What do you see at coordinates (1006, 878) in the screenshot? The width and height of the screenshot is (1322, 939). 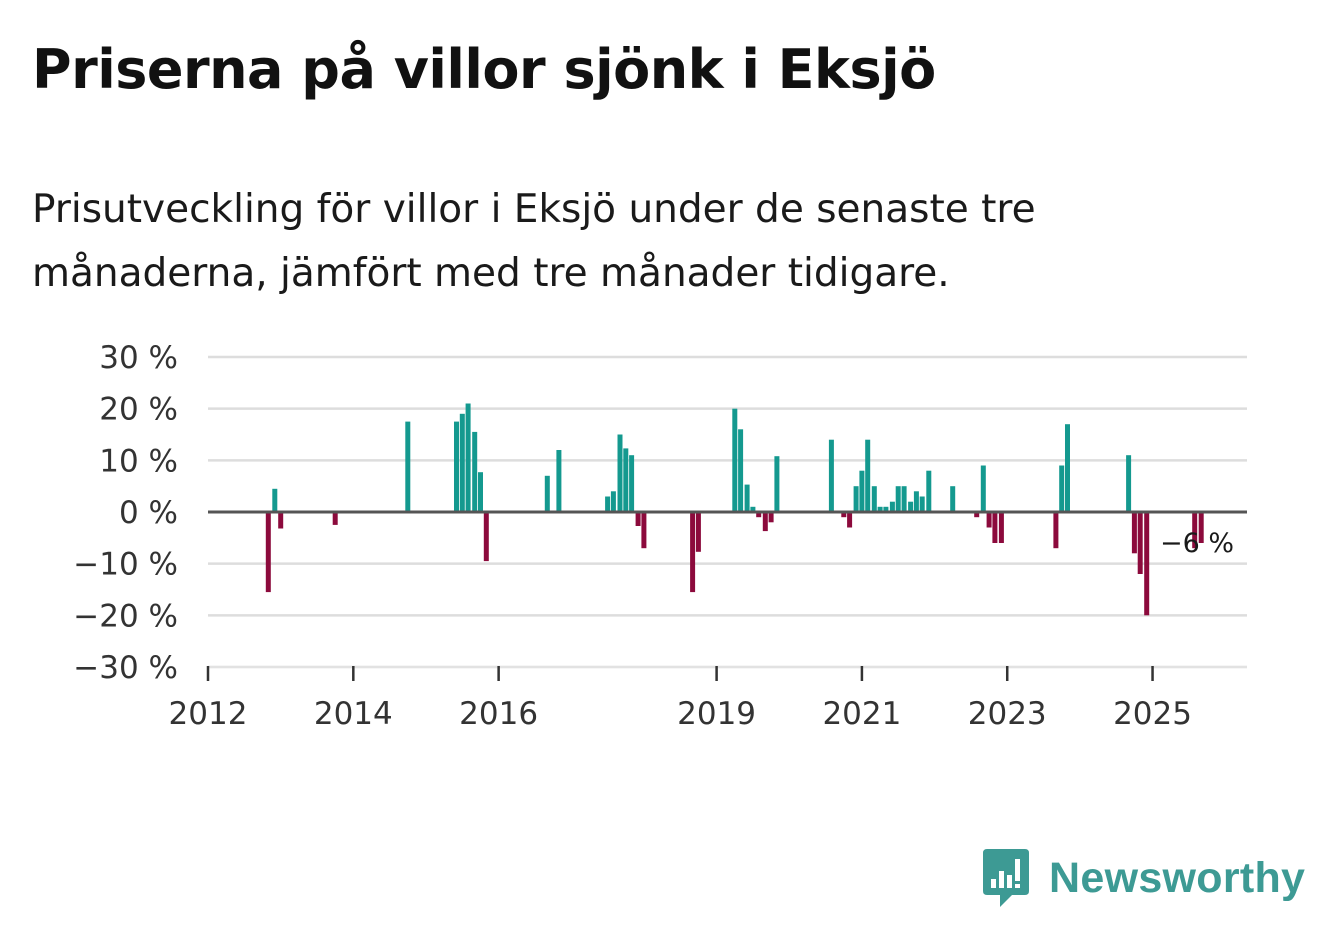 I see `newsworthy-chart-bubble-icon` at bounding box center [1006, 878].